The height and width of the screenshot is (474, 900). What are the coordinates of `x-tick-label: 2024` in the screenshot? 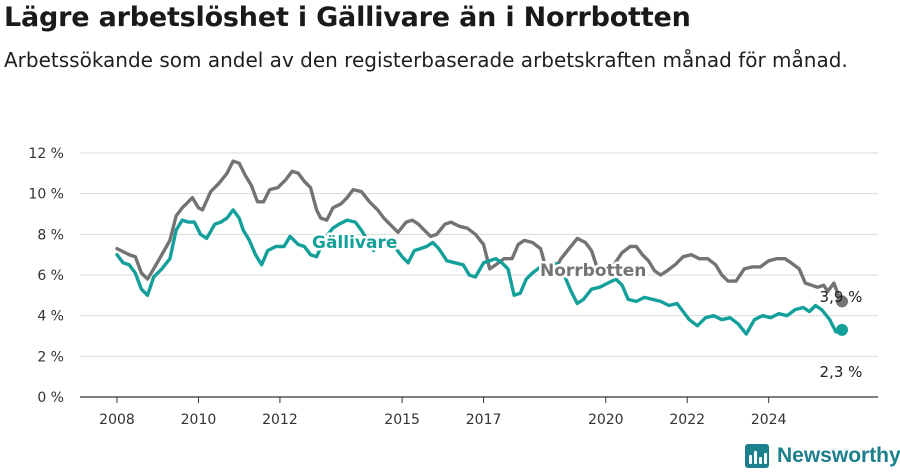 It's located at (769, 420).